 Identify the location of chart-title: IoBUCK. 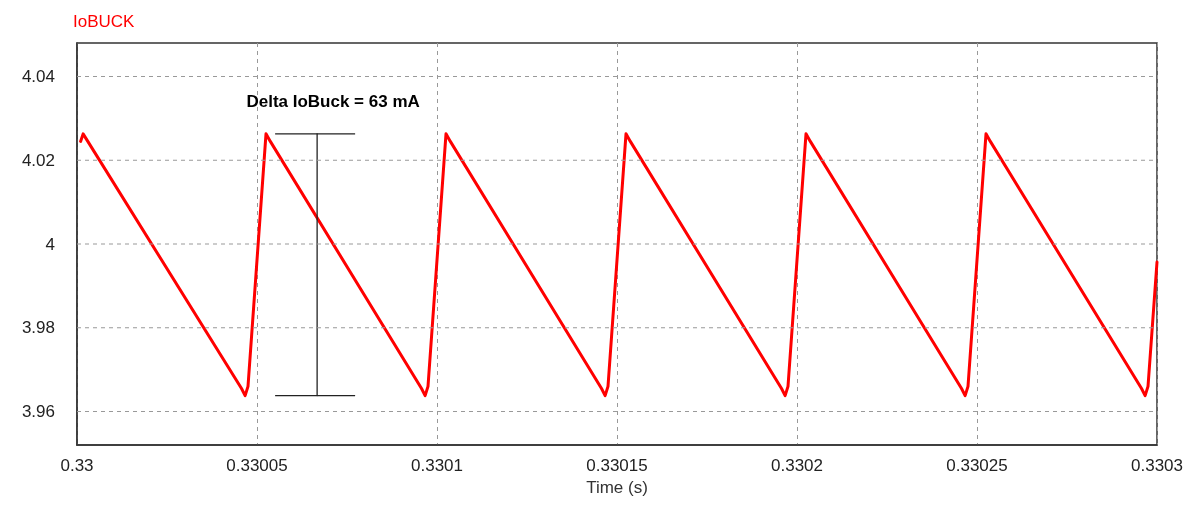
(104, 21).